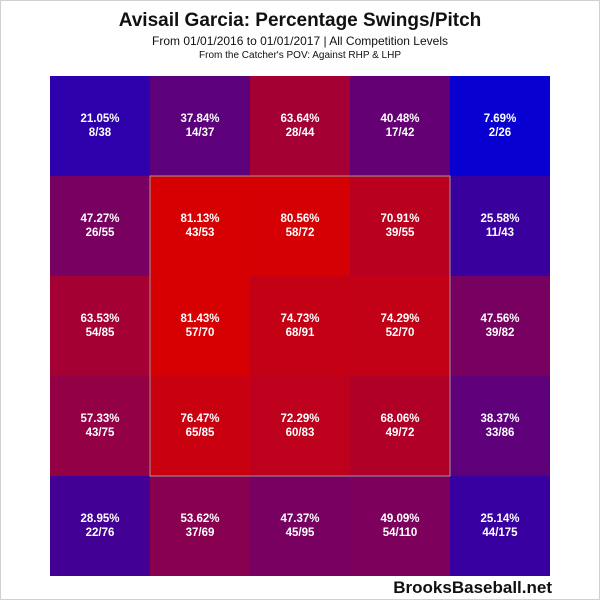 This screenshot has width=600, height=600. Describe the element at coordinates (100, 426) in the screenshot. I see `heatmap-cell-r3-c0` at that location.